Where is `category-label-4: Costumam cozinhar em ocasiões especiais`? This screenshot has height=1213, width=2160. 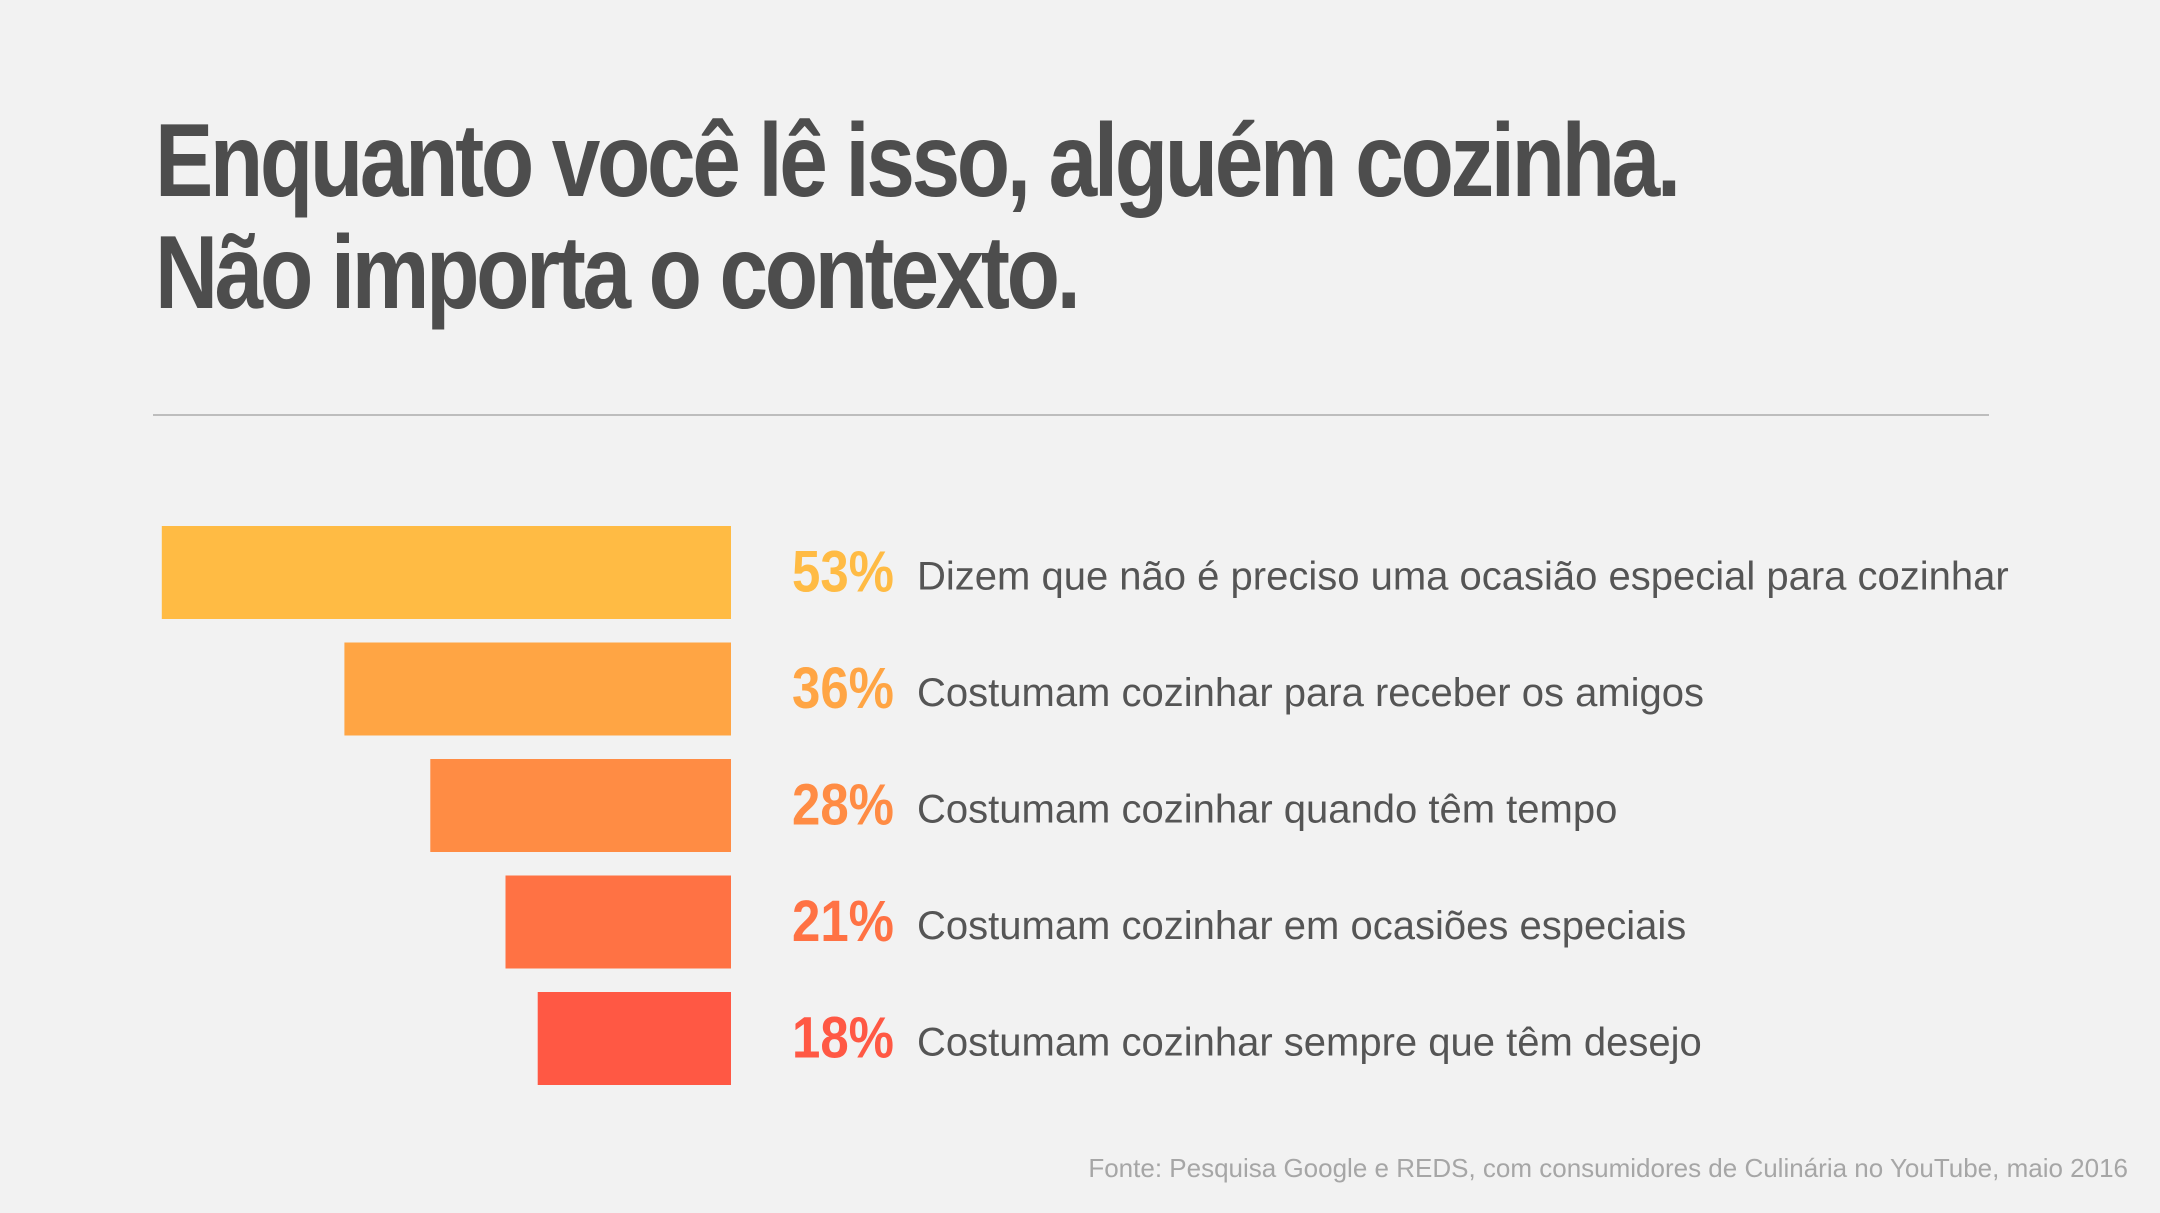
category-label-4: Costumam cozinhar em ocasiões especiais is located at coordinates (1301, 926).